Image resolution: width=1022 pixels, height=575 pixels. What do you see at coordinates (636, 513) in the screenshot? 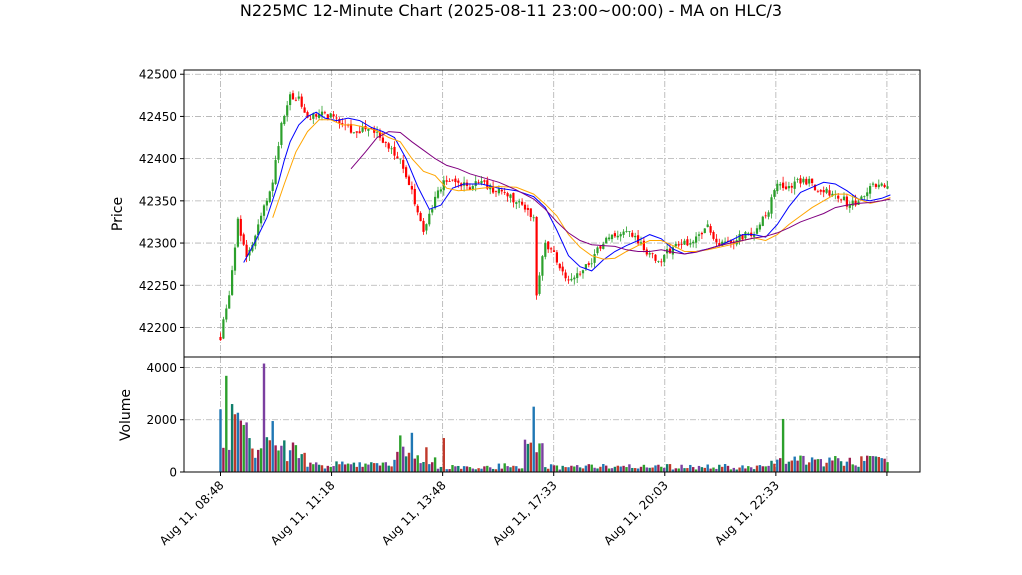
I see `x-tick-label: Aug 11, 20:03` at bounding box center [636, 513].